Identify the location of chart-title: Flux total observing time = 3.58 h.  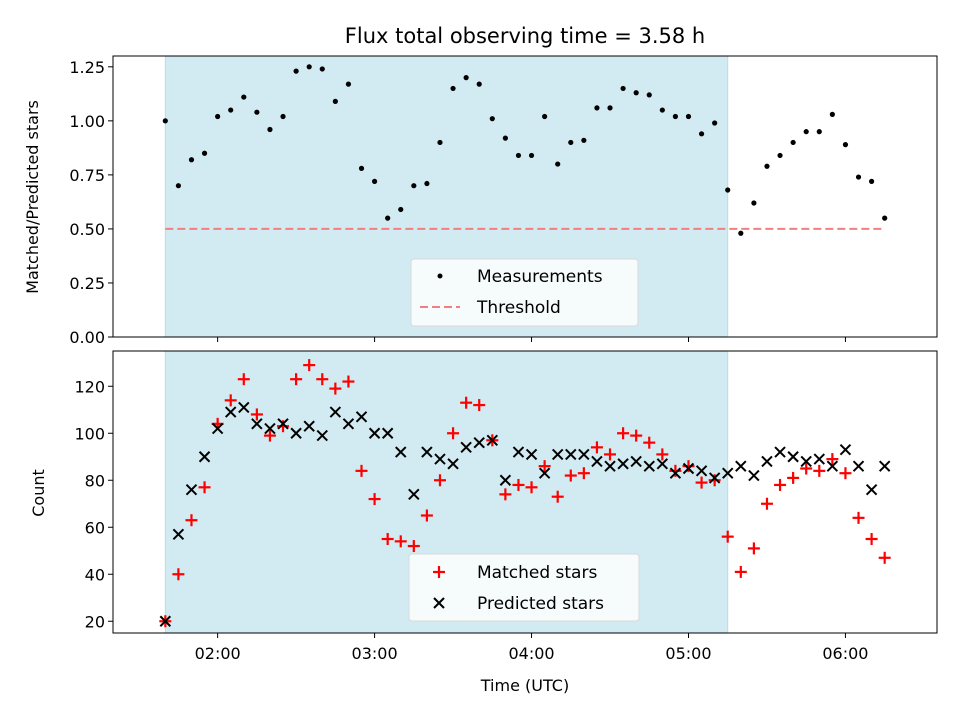
(525, 36).